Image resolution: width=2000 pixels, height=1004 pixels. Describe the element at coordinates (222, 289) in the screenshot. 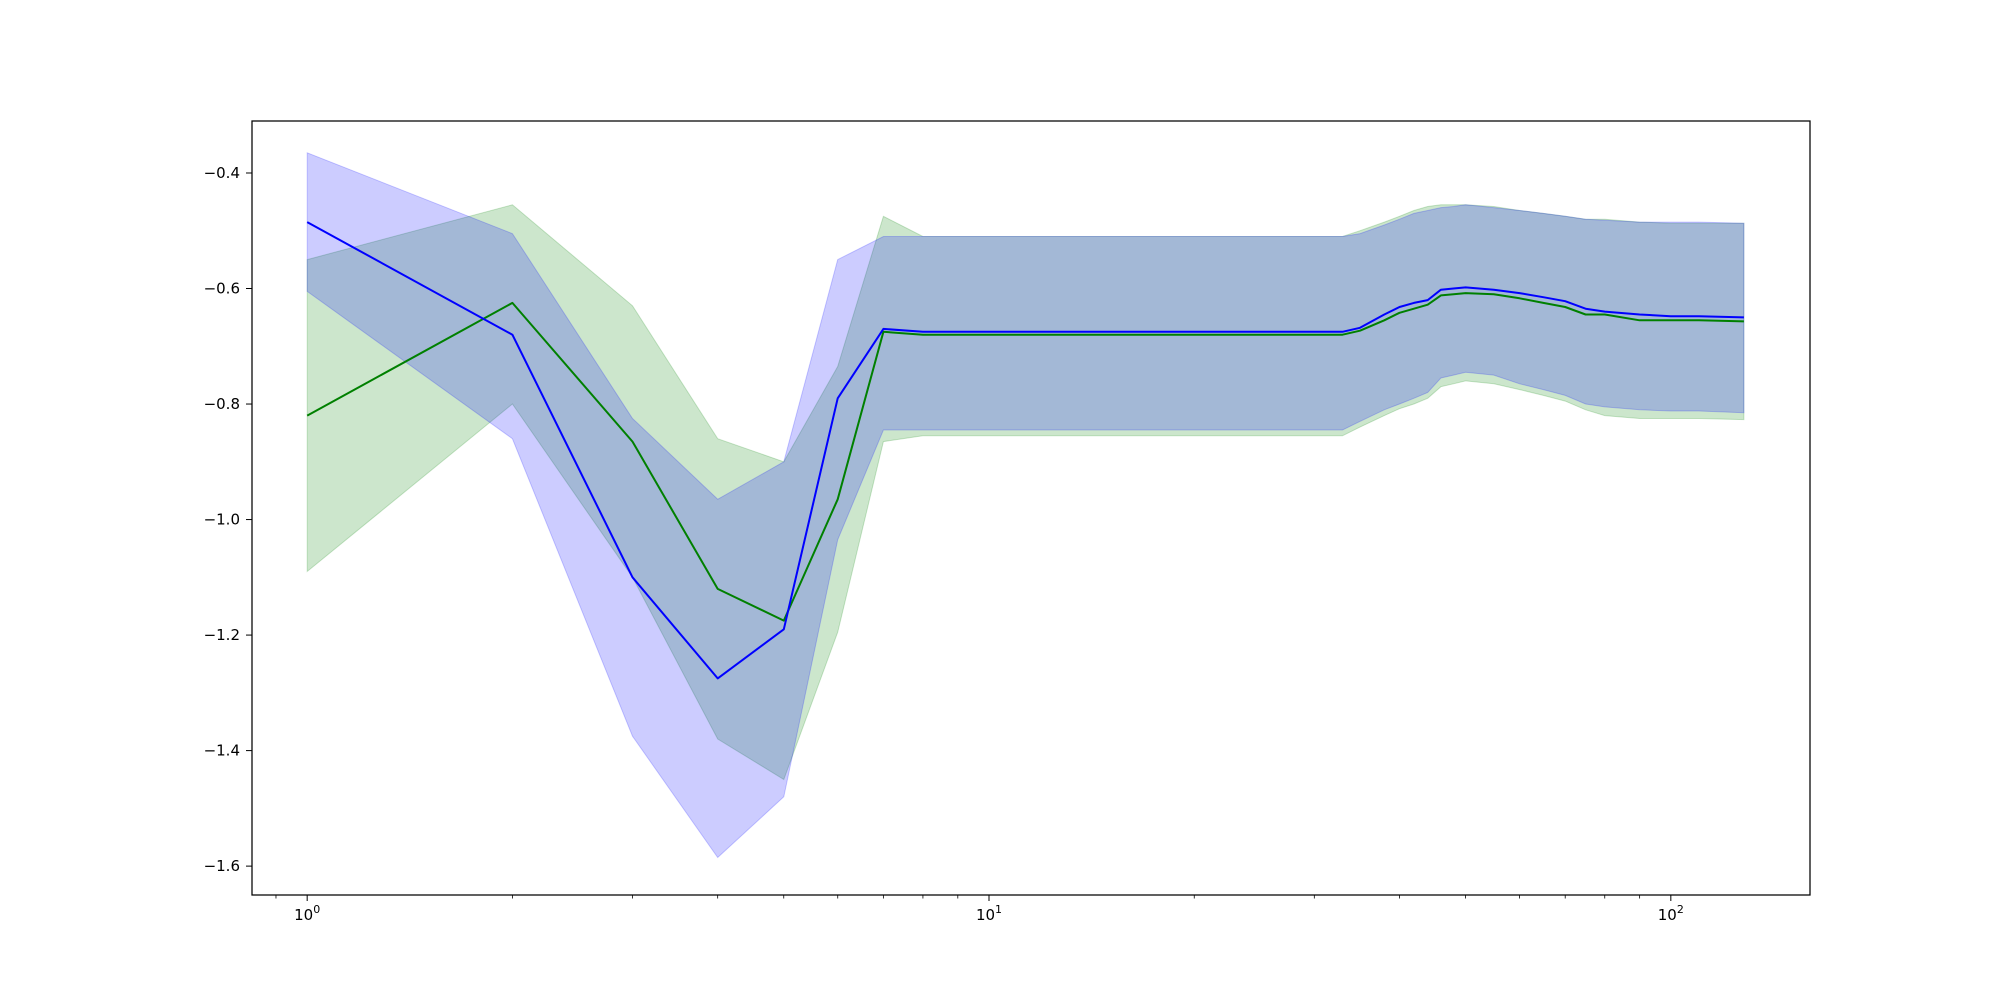

I see `y-tick-label: −0.6` at that location.